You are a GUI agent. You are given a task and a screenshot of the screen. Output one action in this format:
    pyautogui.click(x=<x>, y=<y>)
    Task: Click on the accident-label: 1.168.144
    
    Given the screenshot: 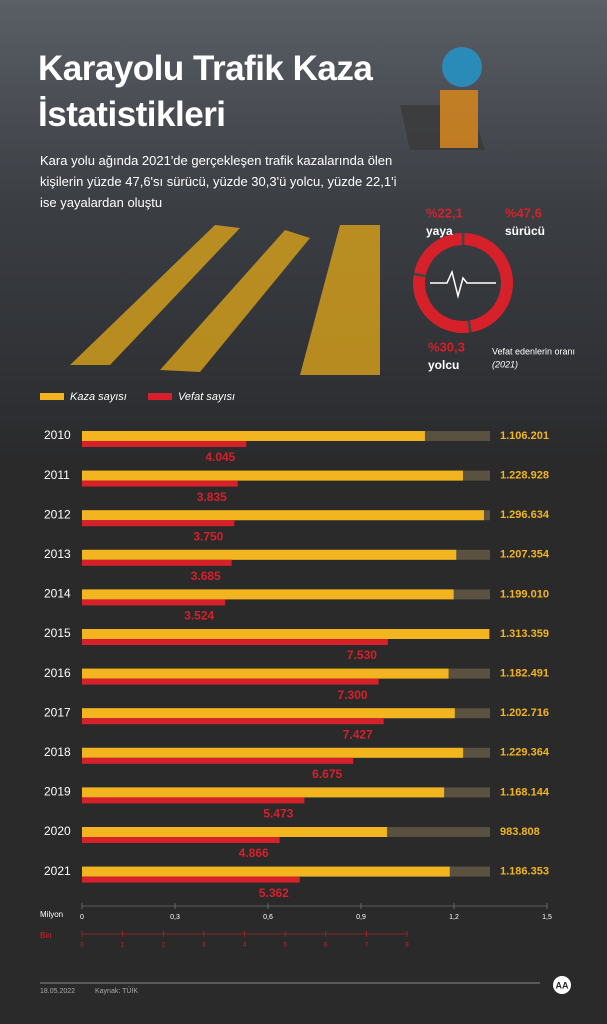 What is the action you would take?
    pyautogui.click(x=525, y=792)
    